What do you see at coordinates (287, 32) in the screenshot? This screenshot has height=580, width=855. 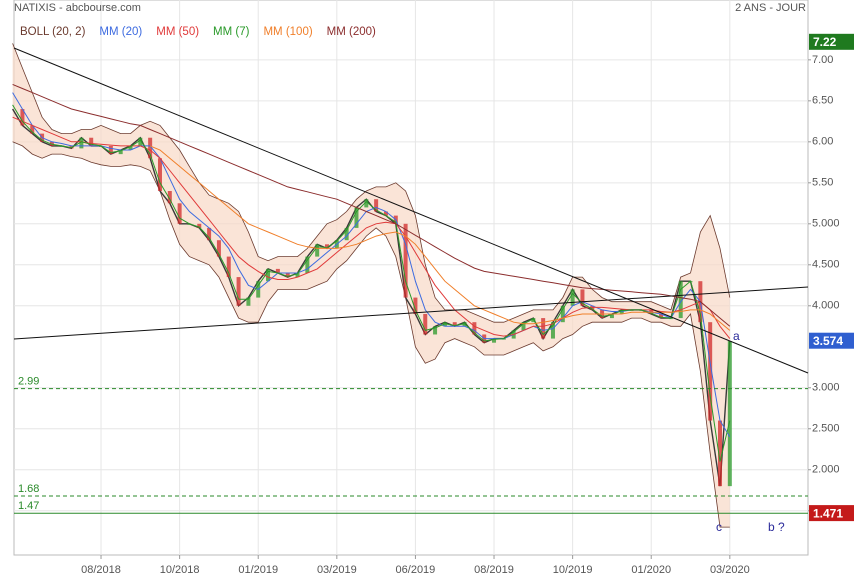 I see `legend-label: MM (100)` at bounding box center [287, 32].